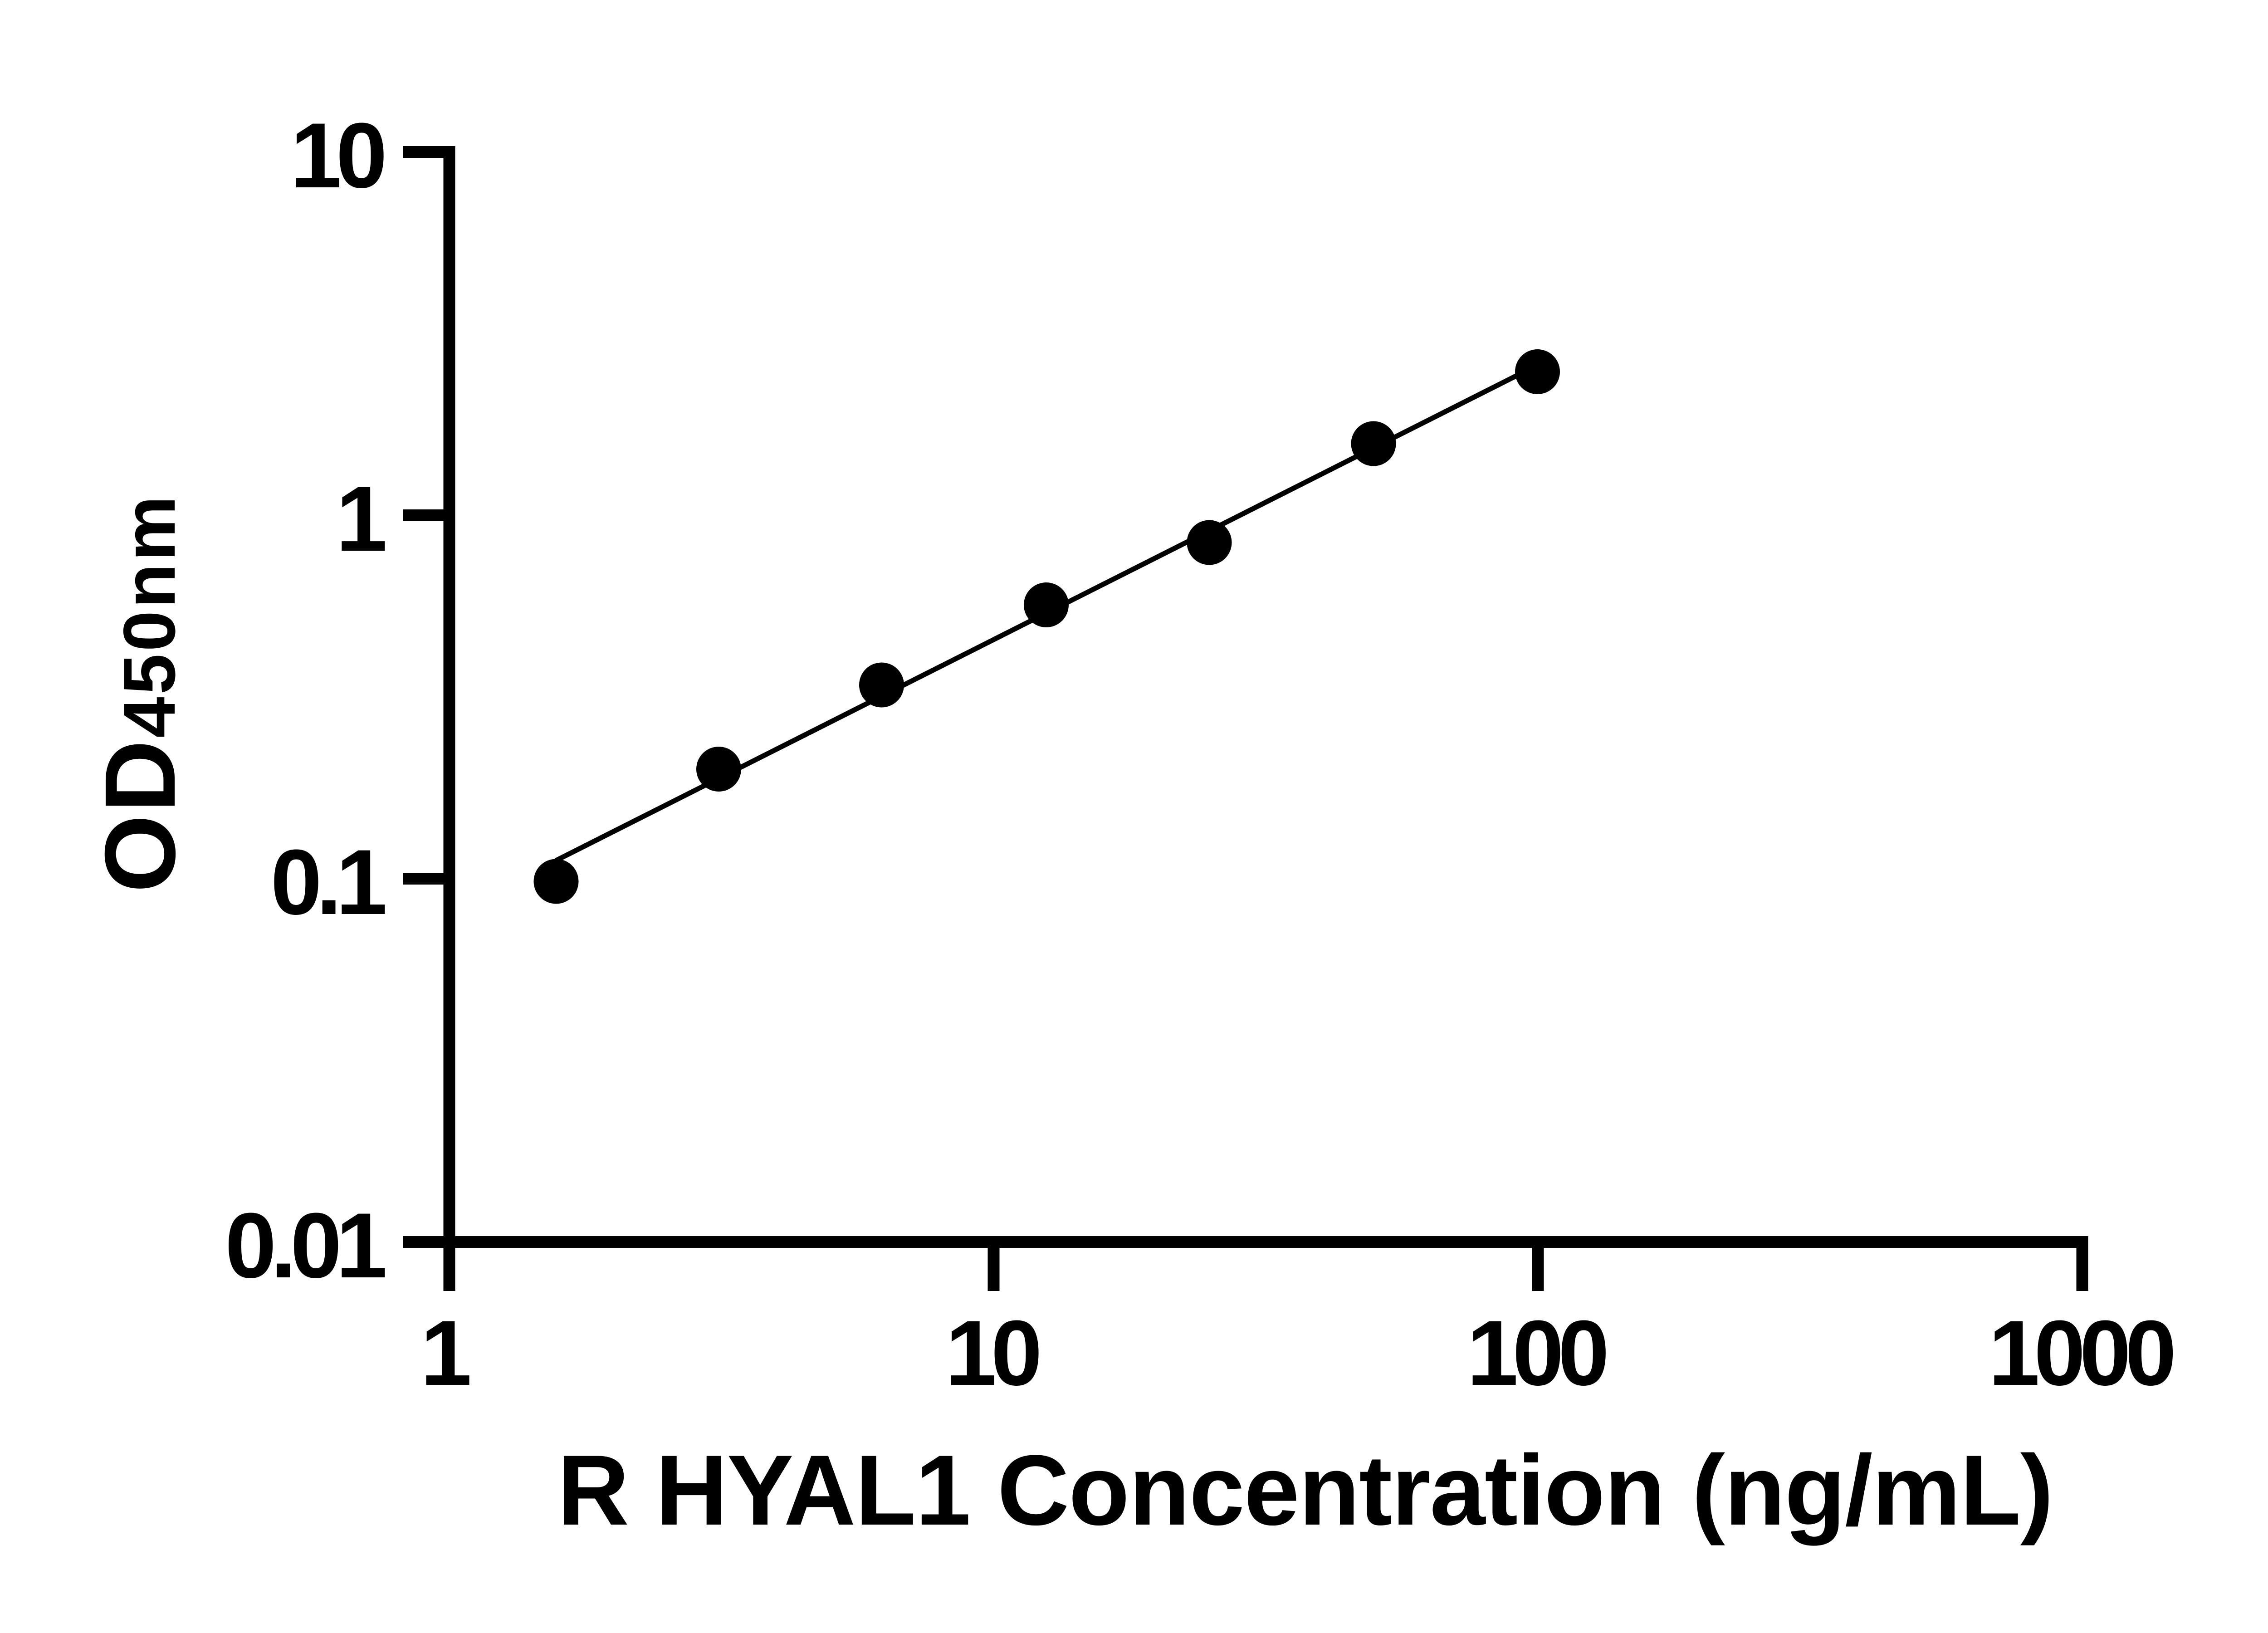  What do you see at coordinates (1537, 1353) in the screenshot?
I see `svg-text: 100` at bounding box center [1537, 1353].